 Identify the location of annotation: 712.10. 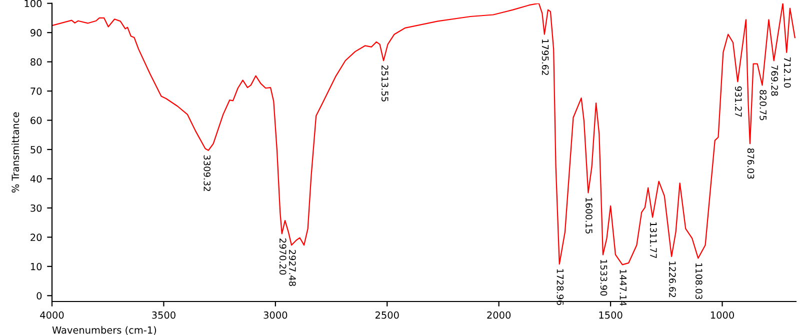
(787, 72).